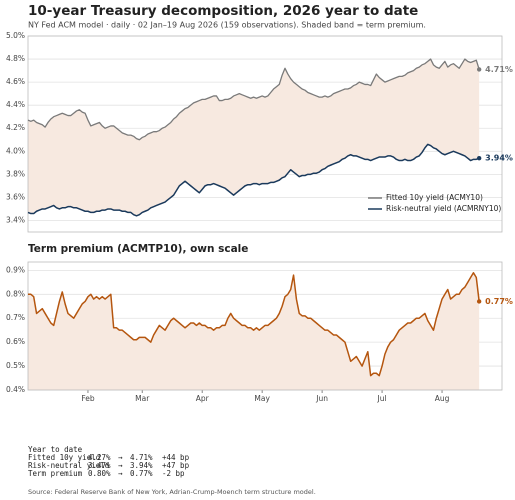  Describe the element at coordinates (15, 173) in the screenshot. I see `y-tick-label: 3.8%` at that location.